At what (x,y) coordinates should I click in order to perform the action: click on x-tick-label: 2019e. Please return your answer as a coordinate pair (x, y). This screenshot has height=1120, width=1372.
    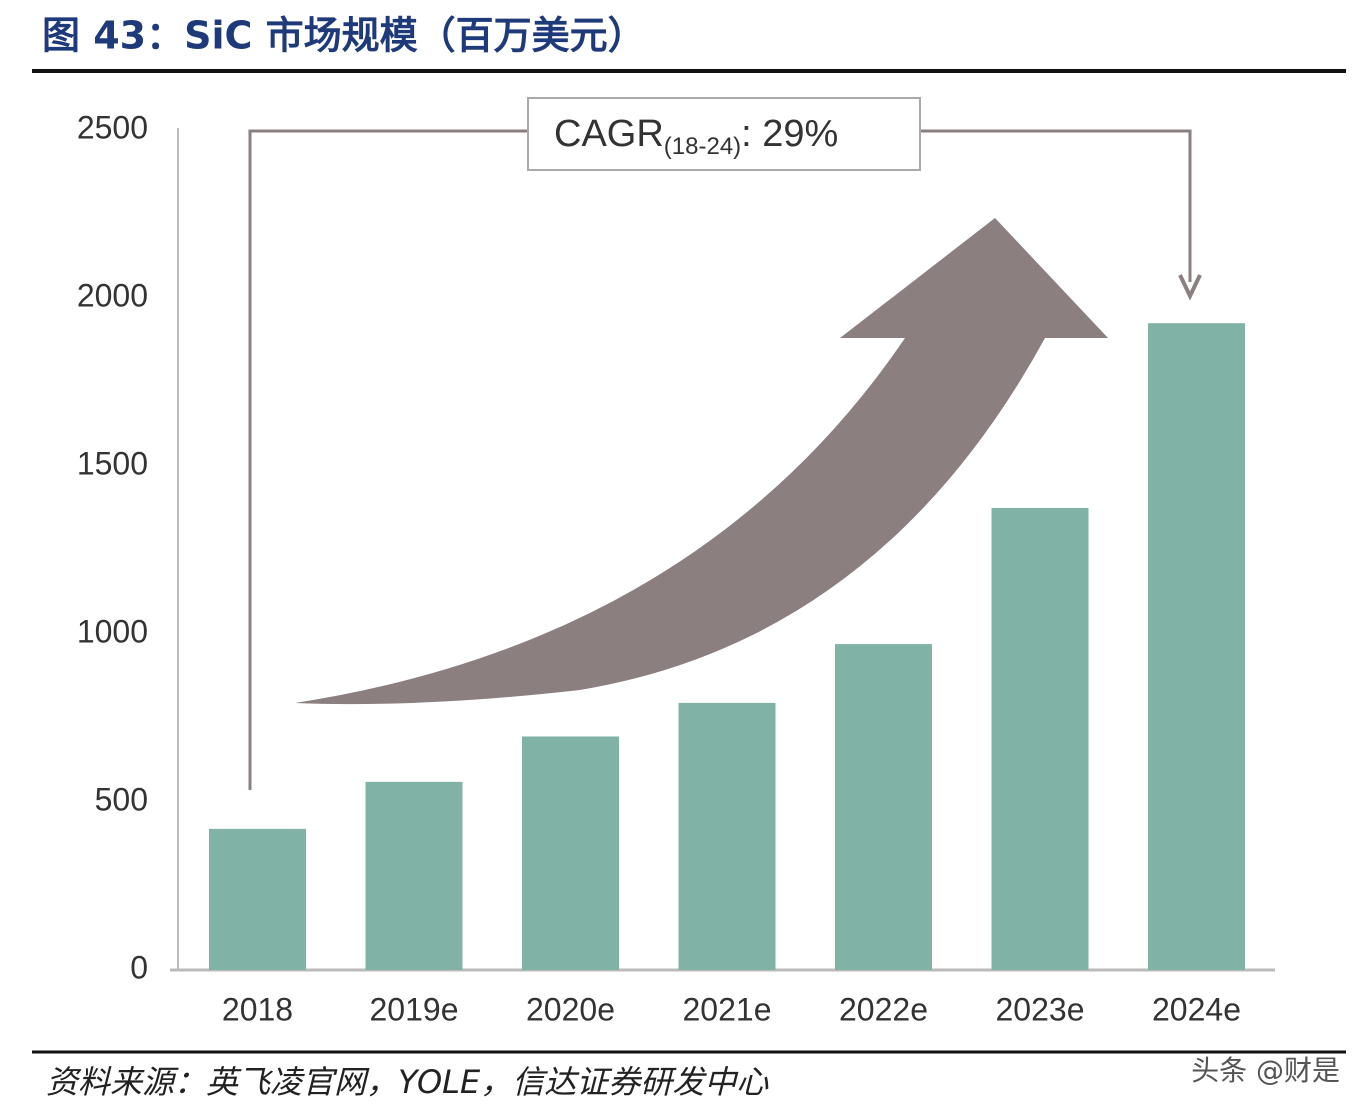
    Looking at the image, I should click on (414, 1009).